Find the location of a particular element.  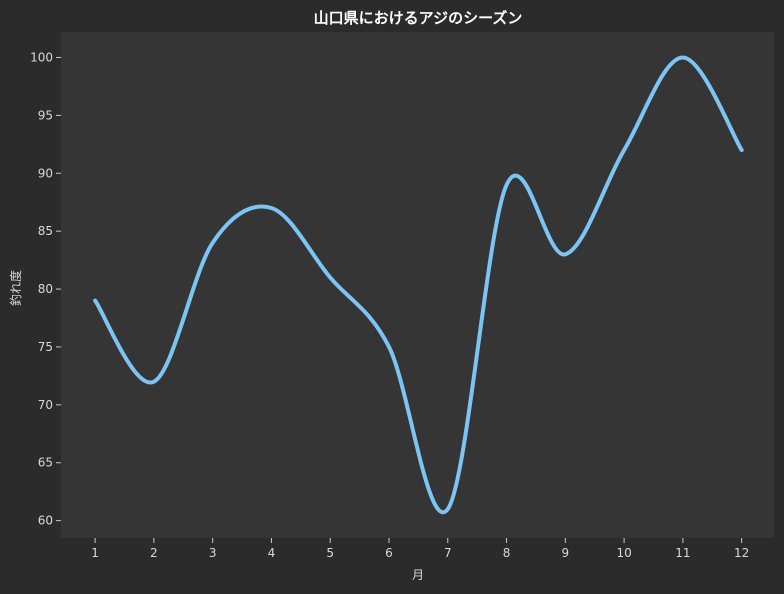

y-tick-label: 85 is located at coordinates (45, 231).